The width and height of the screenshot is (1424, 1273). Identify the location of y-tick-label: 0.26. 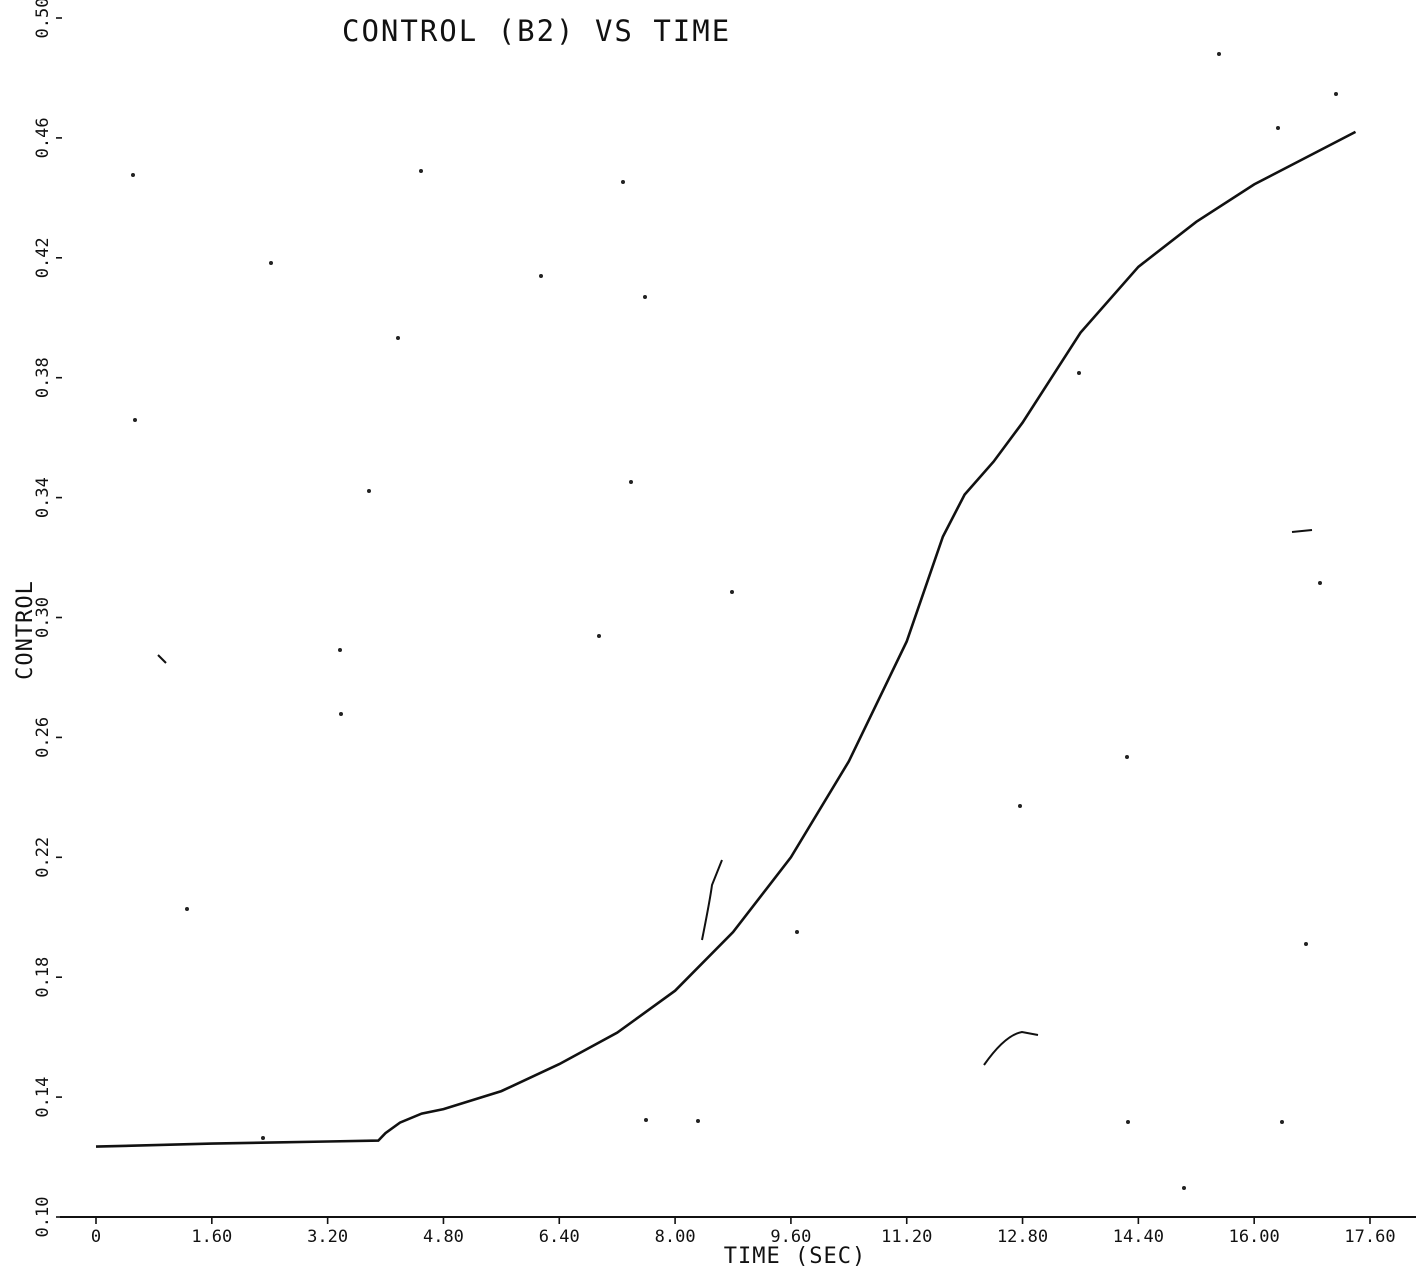
(43, 737).